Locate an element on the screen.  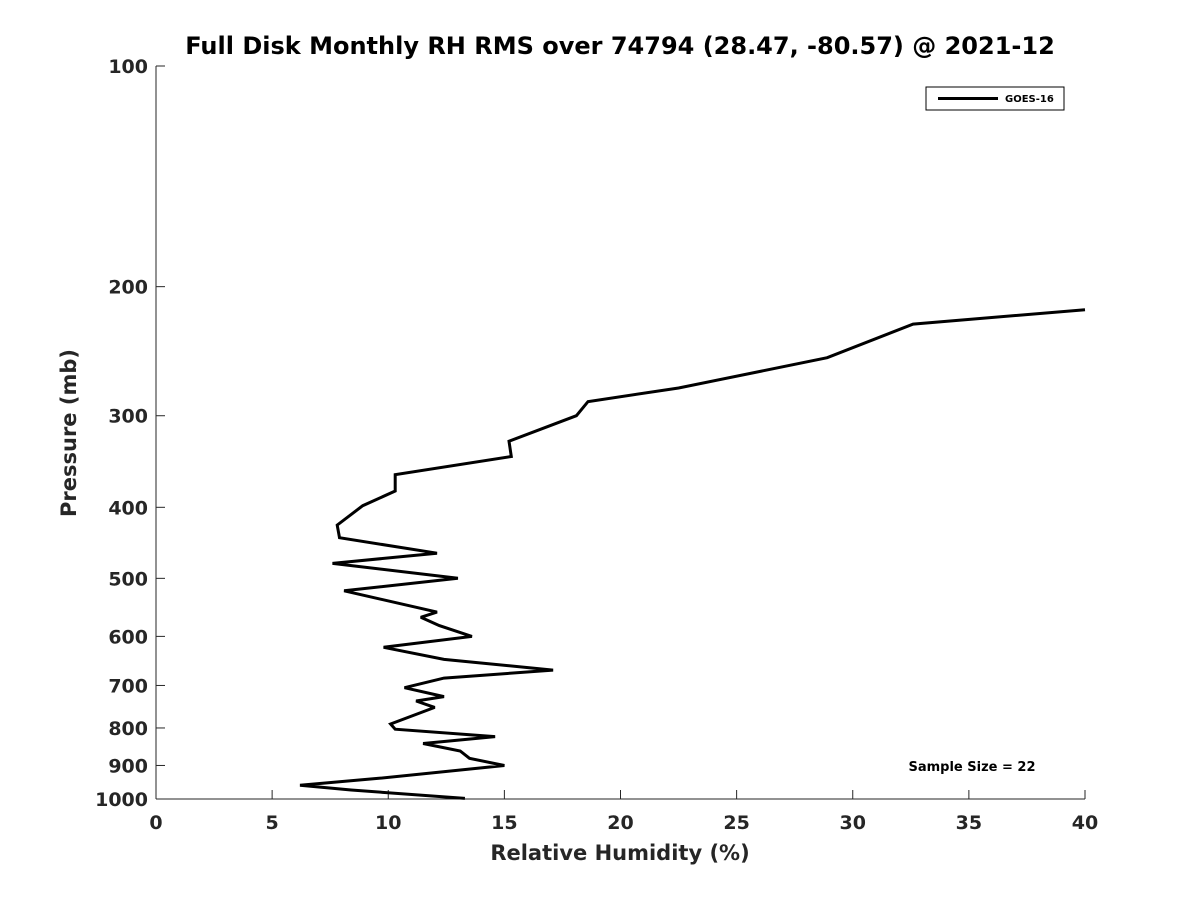
sample-size-annotation: Sample Size = 22 is located at coordinates (971, 767).